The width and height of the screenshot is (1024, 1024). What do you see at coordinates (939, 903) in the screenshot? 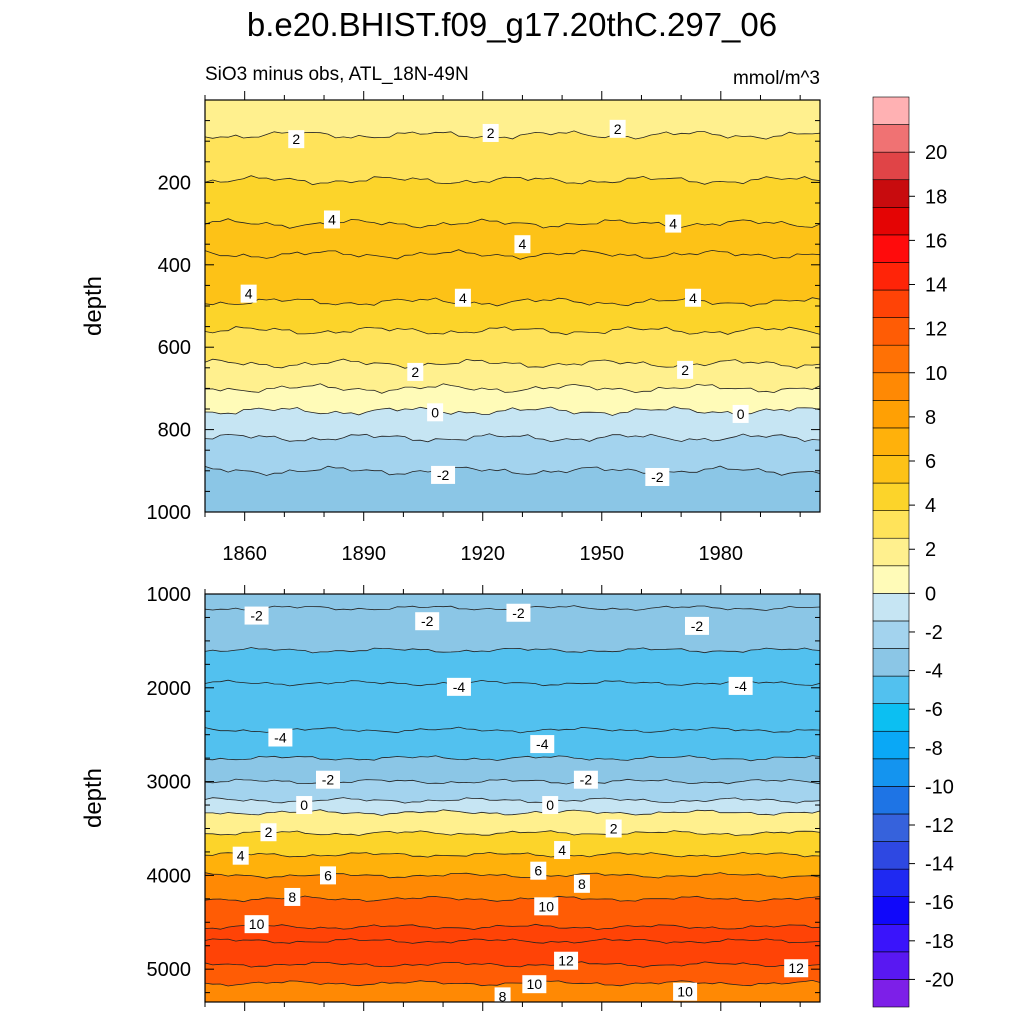
I see `colorbar-tick-label: -16` at bounding box center [939, 903].